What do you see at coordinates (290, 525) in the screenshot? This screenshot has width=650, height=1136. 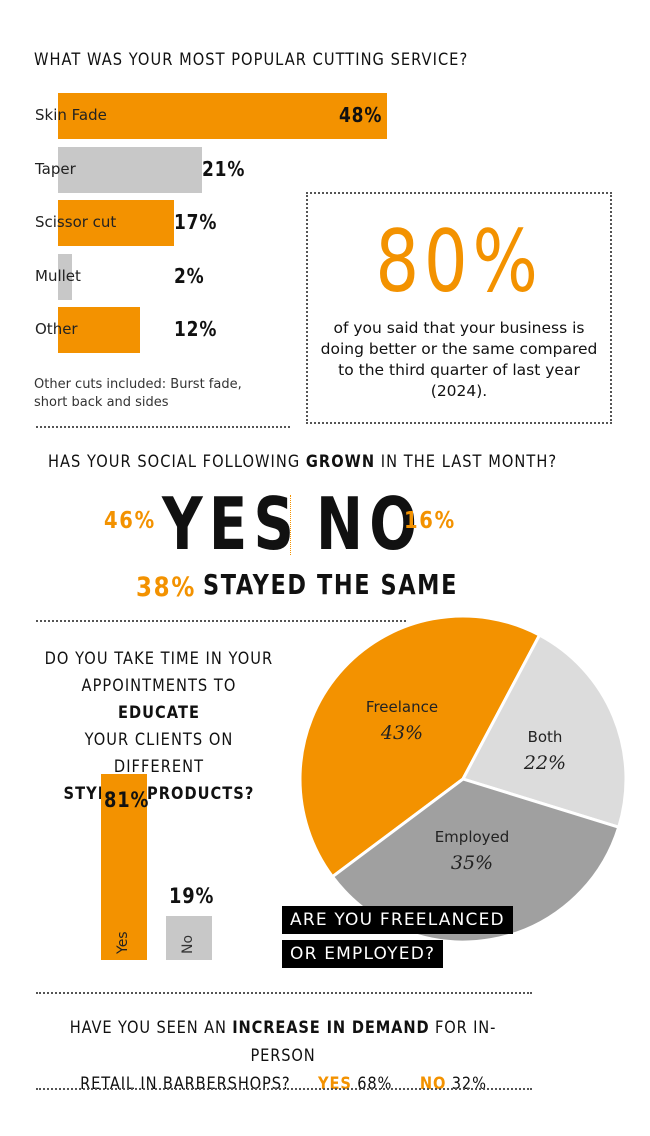 I see `yes-no-divider` at bounding box center [290, 525].